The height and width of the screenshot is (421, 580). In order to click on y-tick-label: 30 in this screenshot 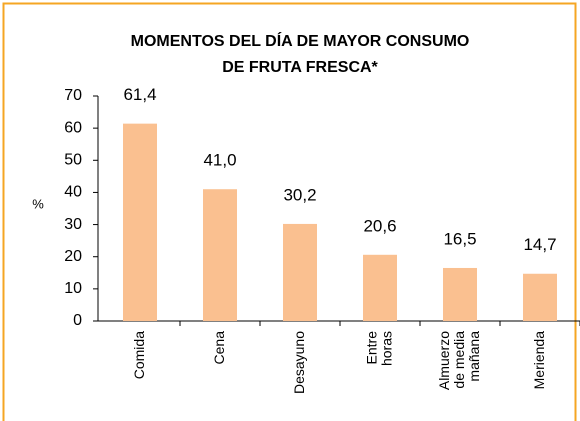, I will do `click(73, 224)`.